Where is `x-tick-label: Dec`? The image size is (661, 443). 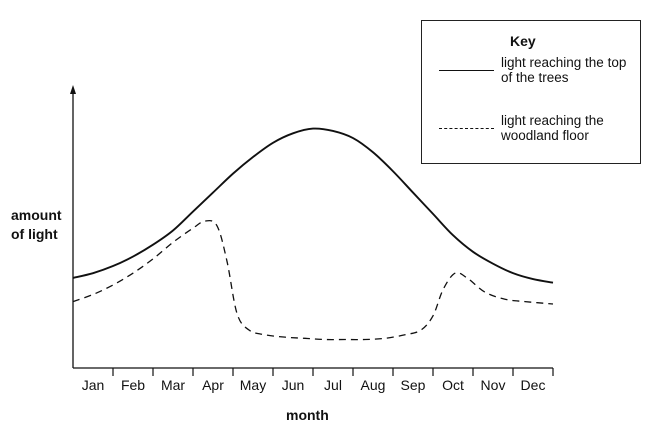 x-tick-label: Dec is located at coordinates (533, 385).